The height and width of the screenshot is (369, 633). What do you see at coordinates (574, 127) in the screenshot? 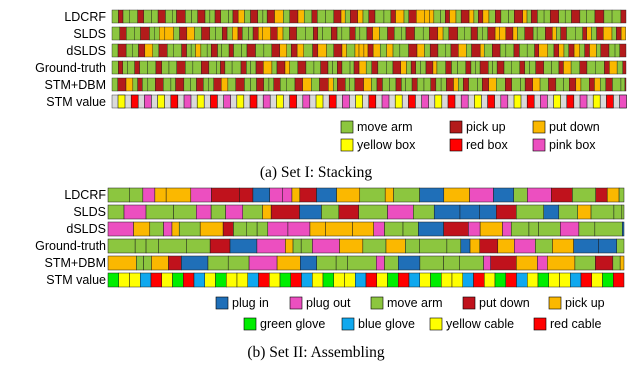
I see `legend-label-put-down: put down` at bounding box center [574, 127].